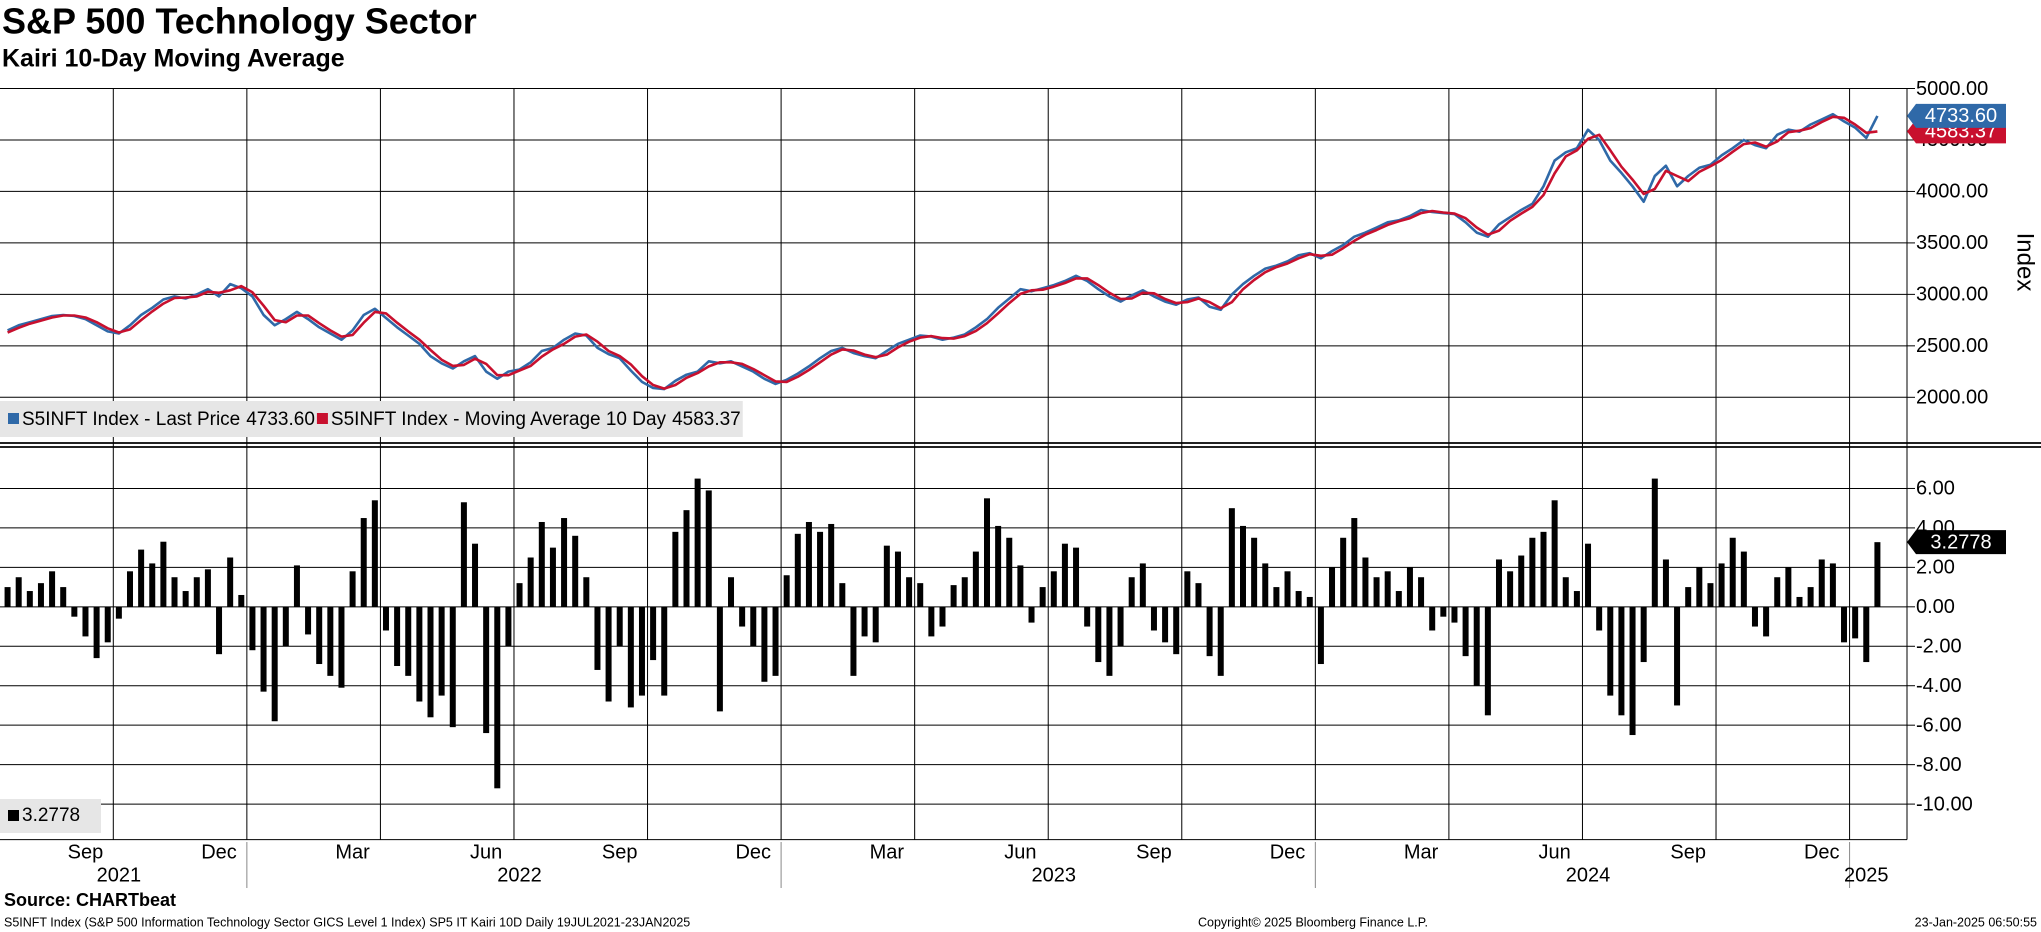 The width and height of the screenshot is (2041, 932). Describe the element at coordinates (119, 875) in the screenshot. I see `x-year-label: 2021` at that location.